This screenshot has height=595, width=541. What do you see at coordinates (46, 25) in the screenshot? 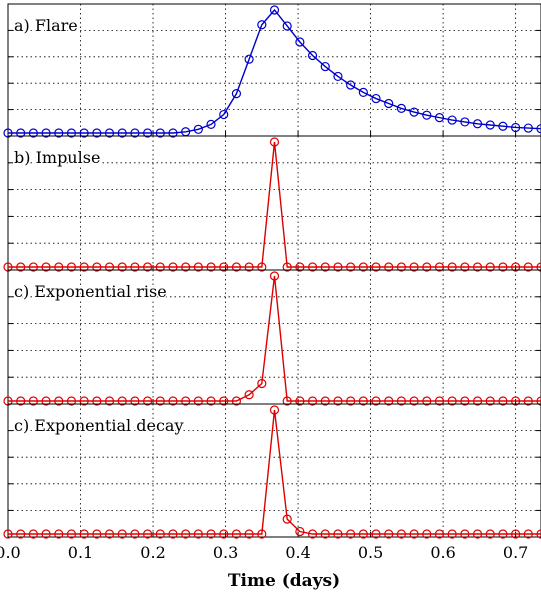
I see `panel-label: a) Flare` at bounding box center [46, 25].